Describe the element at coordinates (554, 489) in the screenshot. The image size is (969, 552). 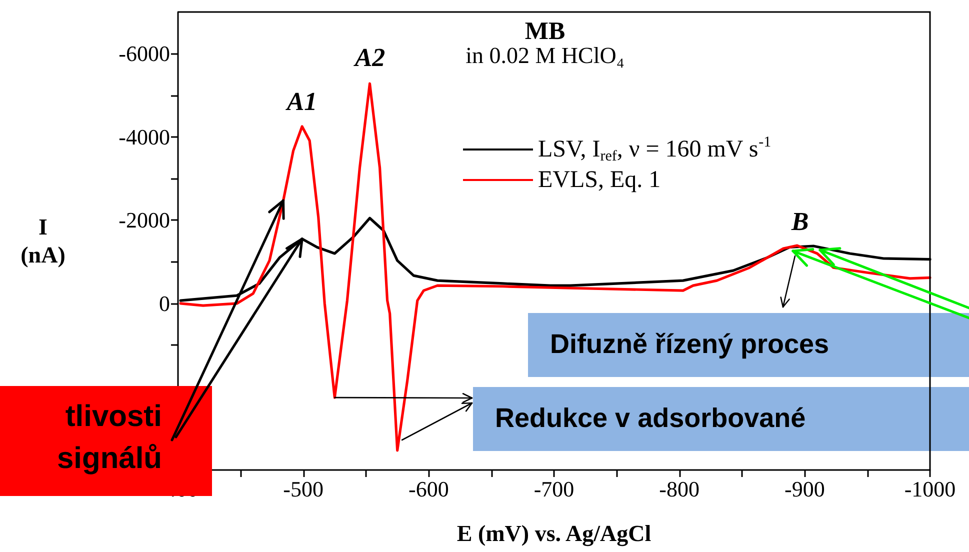
I see `x-tick-label: -700` at that location.